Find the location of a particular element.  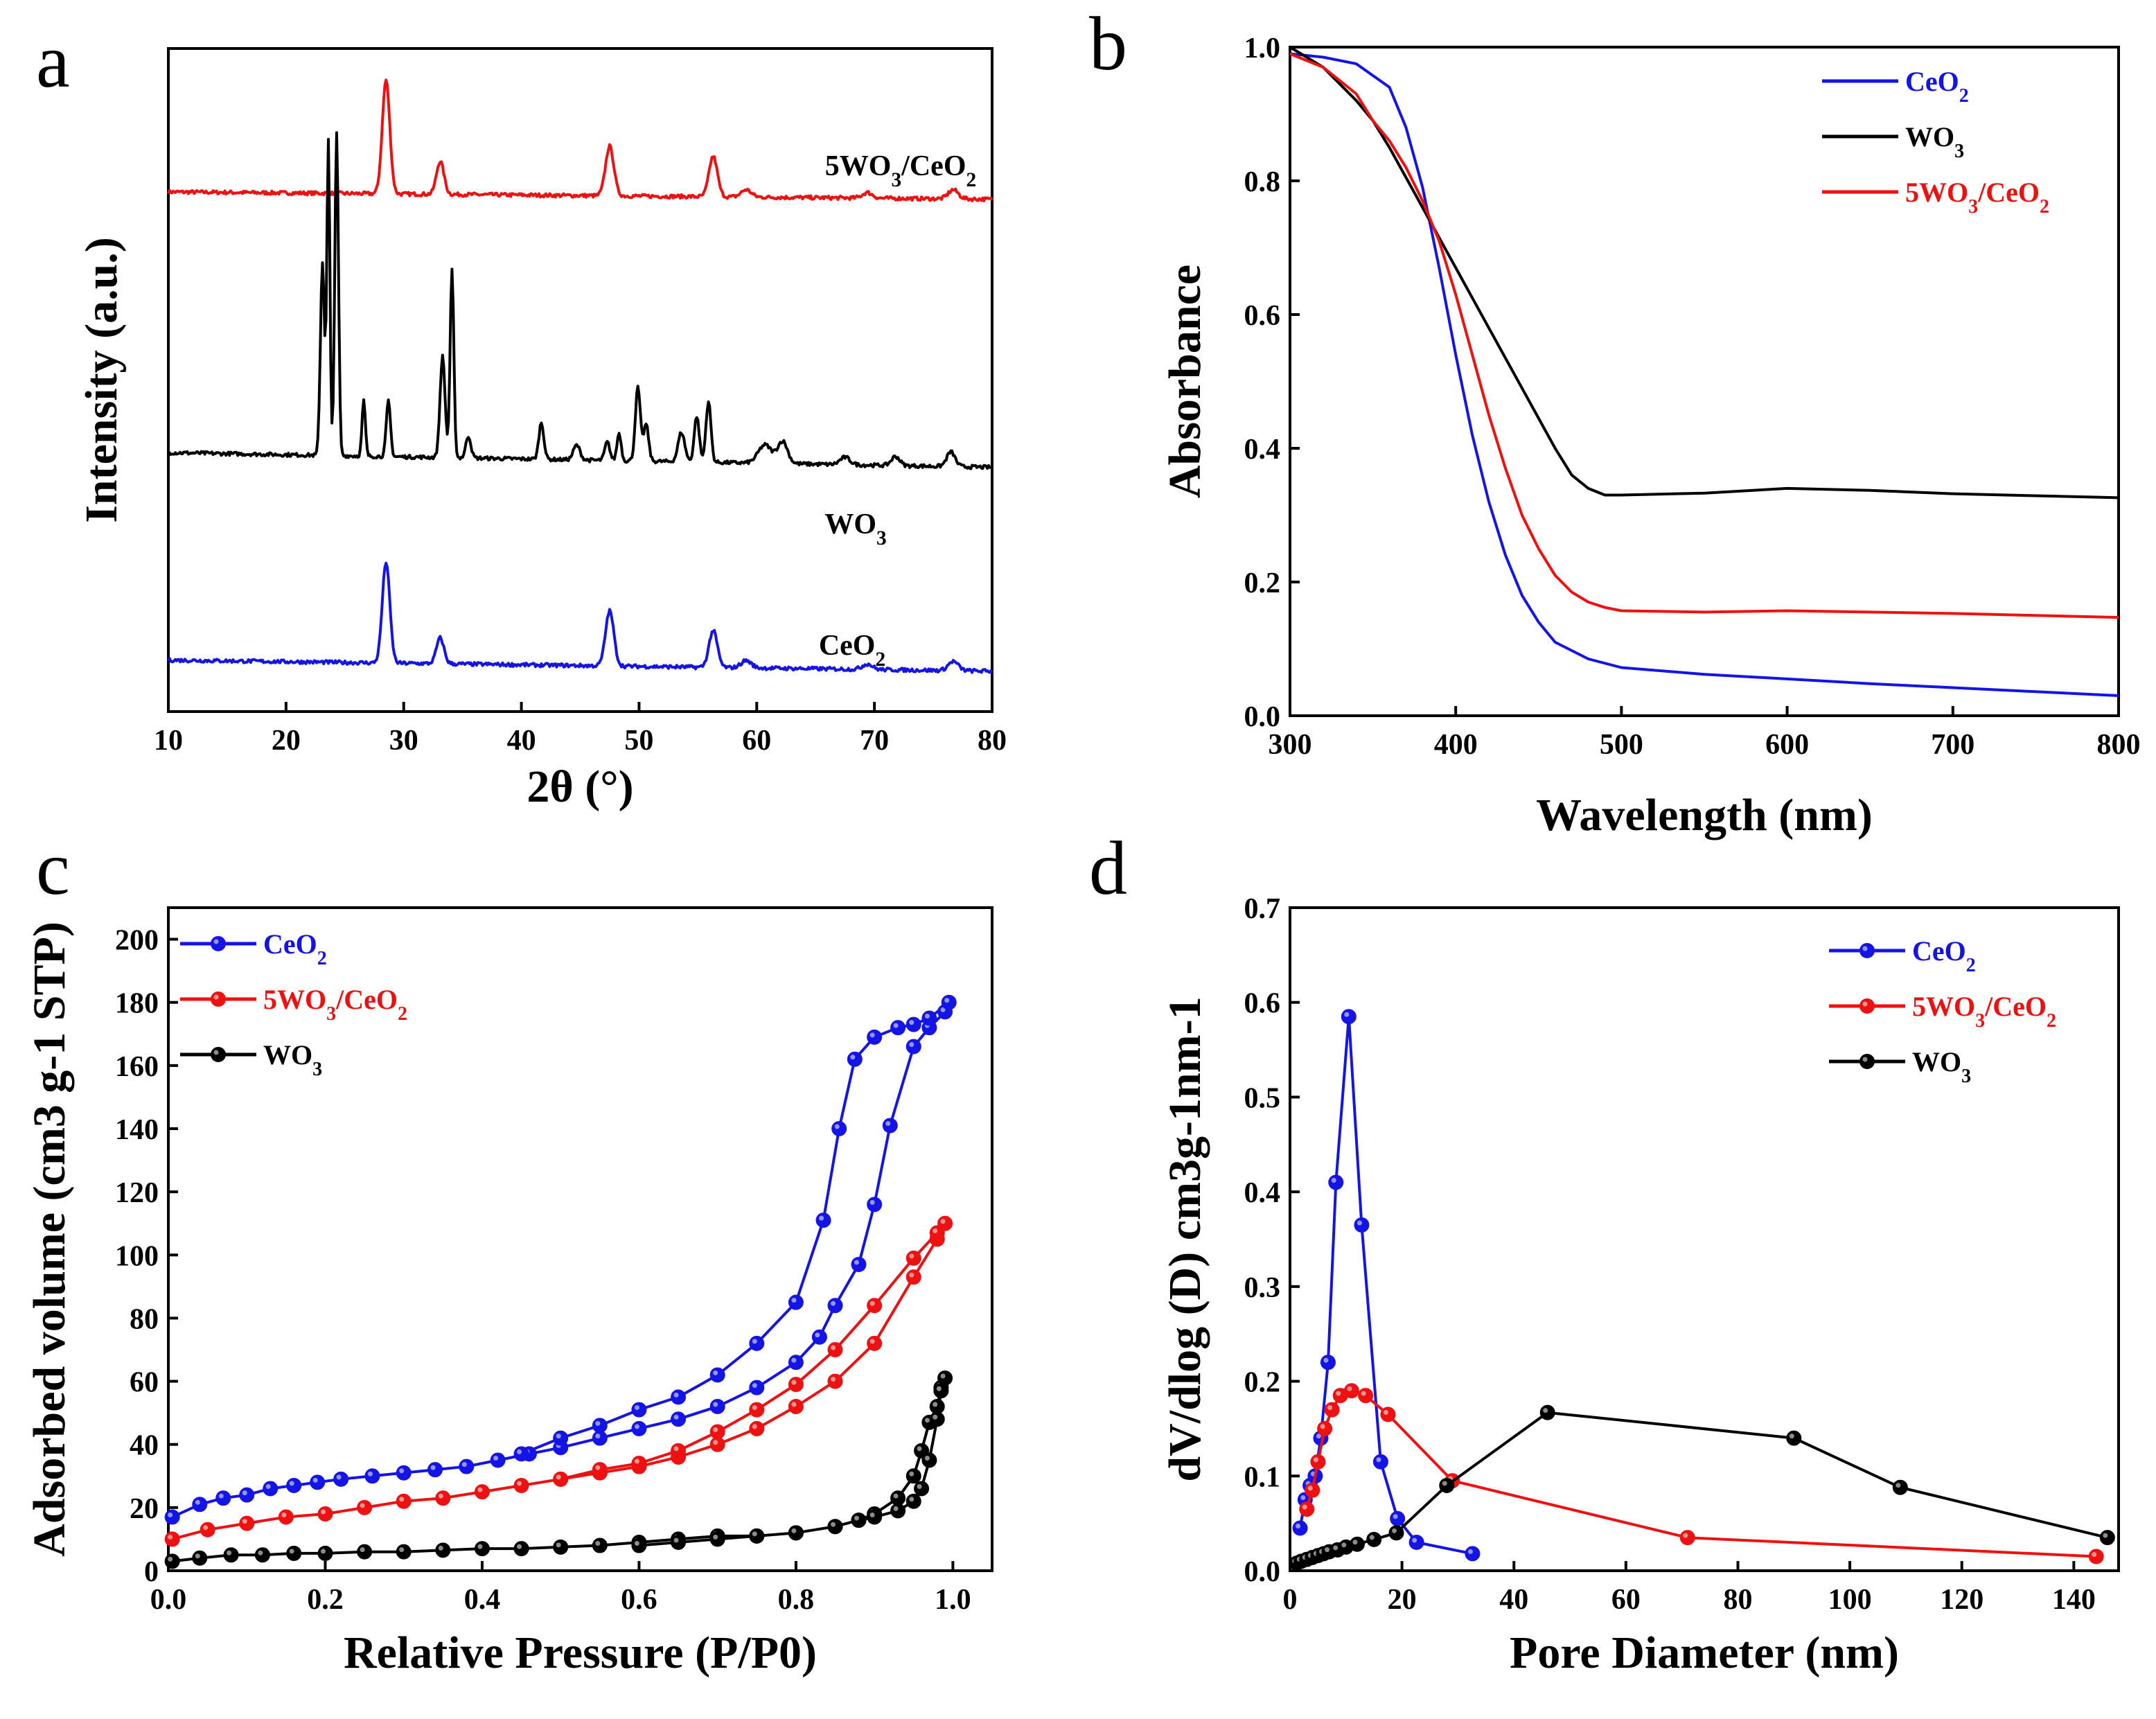

x-tick-label: 0.0 is located at coordinates (168, 1600).